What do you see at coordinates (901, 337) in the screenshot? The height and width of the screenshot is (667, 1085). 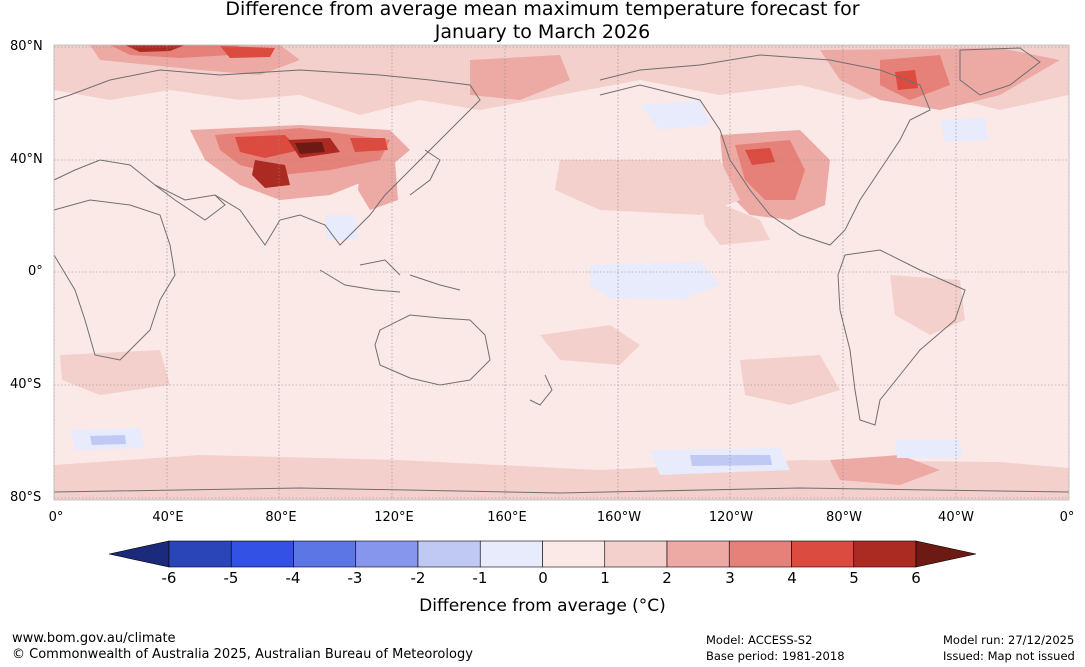 I see `coastline-south-america` at bounding box center [901, 337].